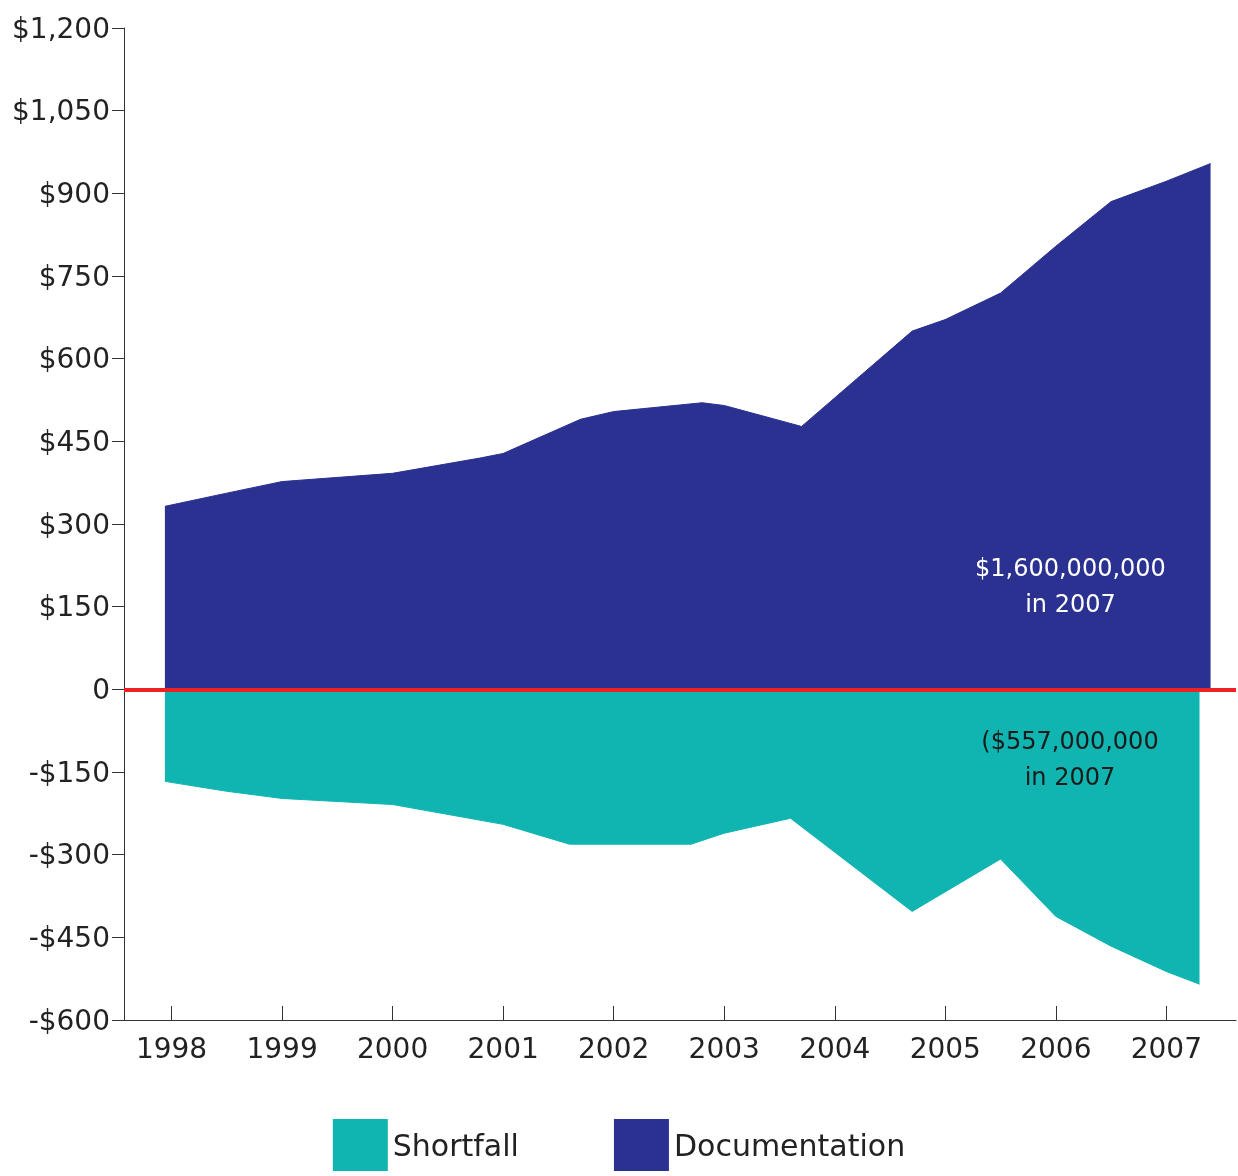 This screenshot has height=1176, width=1238. What do you see at coordinates (835, 1048) in the screenshot?
I see `x-tick-label: 2004` at bounding box center [835, 1048].